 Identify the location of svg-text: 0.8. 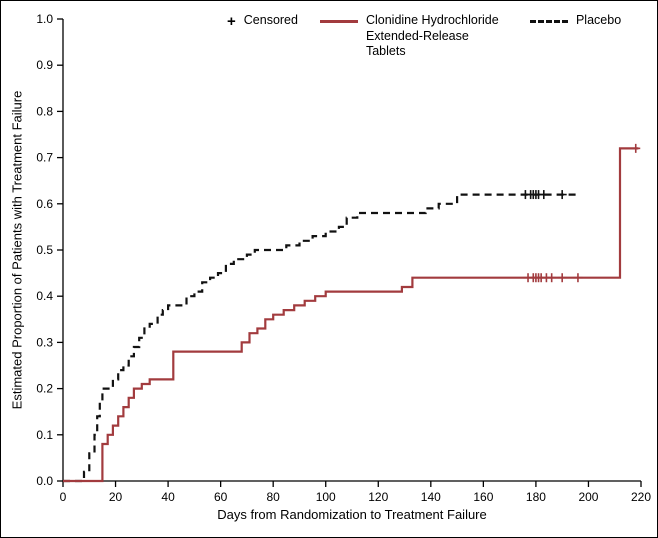
(44, 111).